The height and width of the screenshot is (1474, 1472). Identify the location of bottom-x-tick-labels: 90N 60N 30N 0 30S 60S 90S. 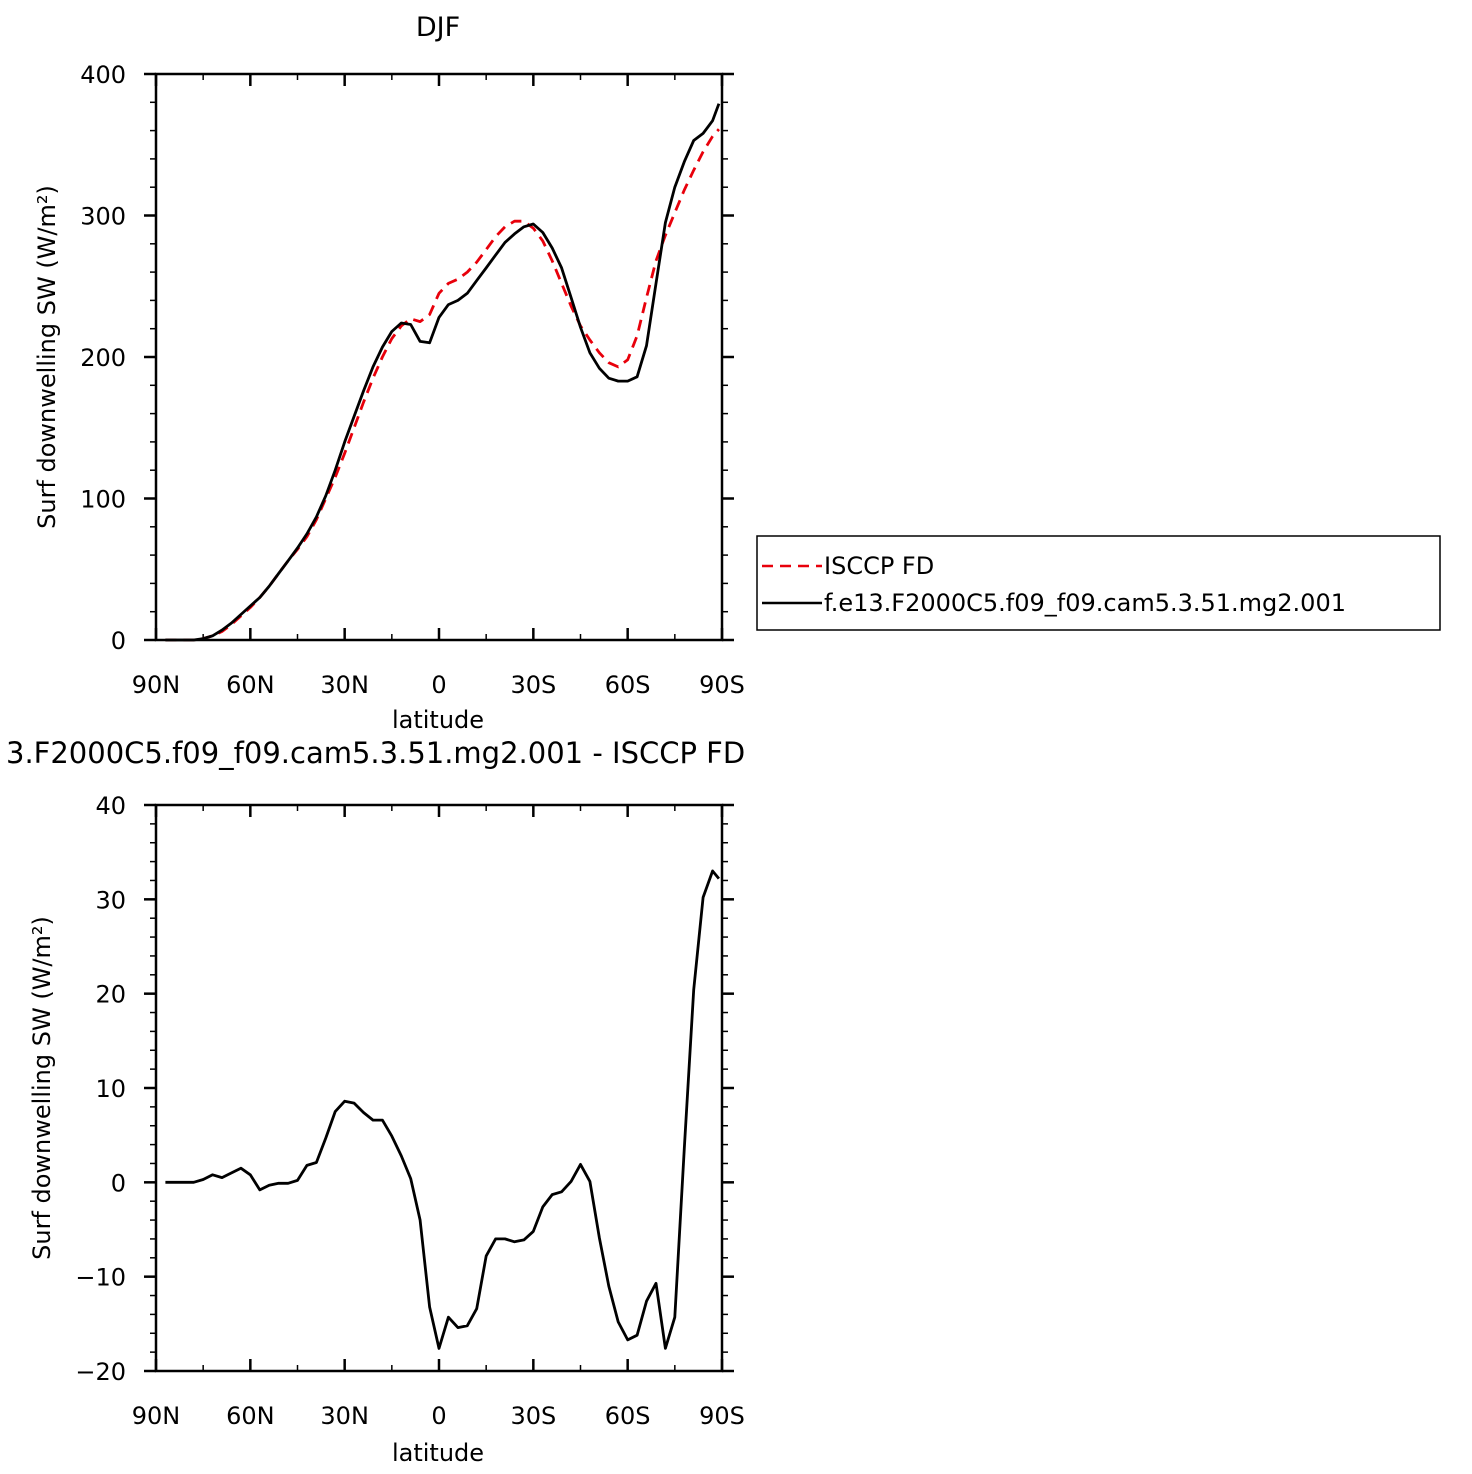
(438, 1416).